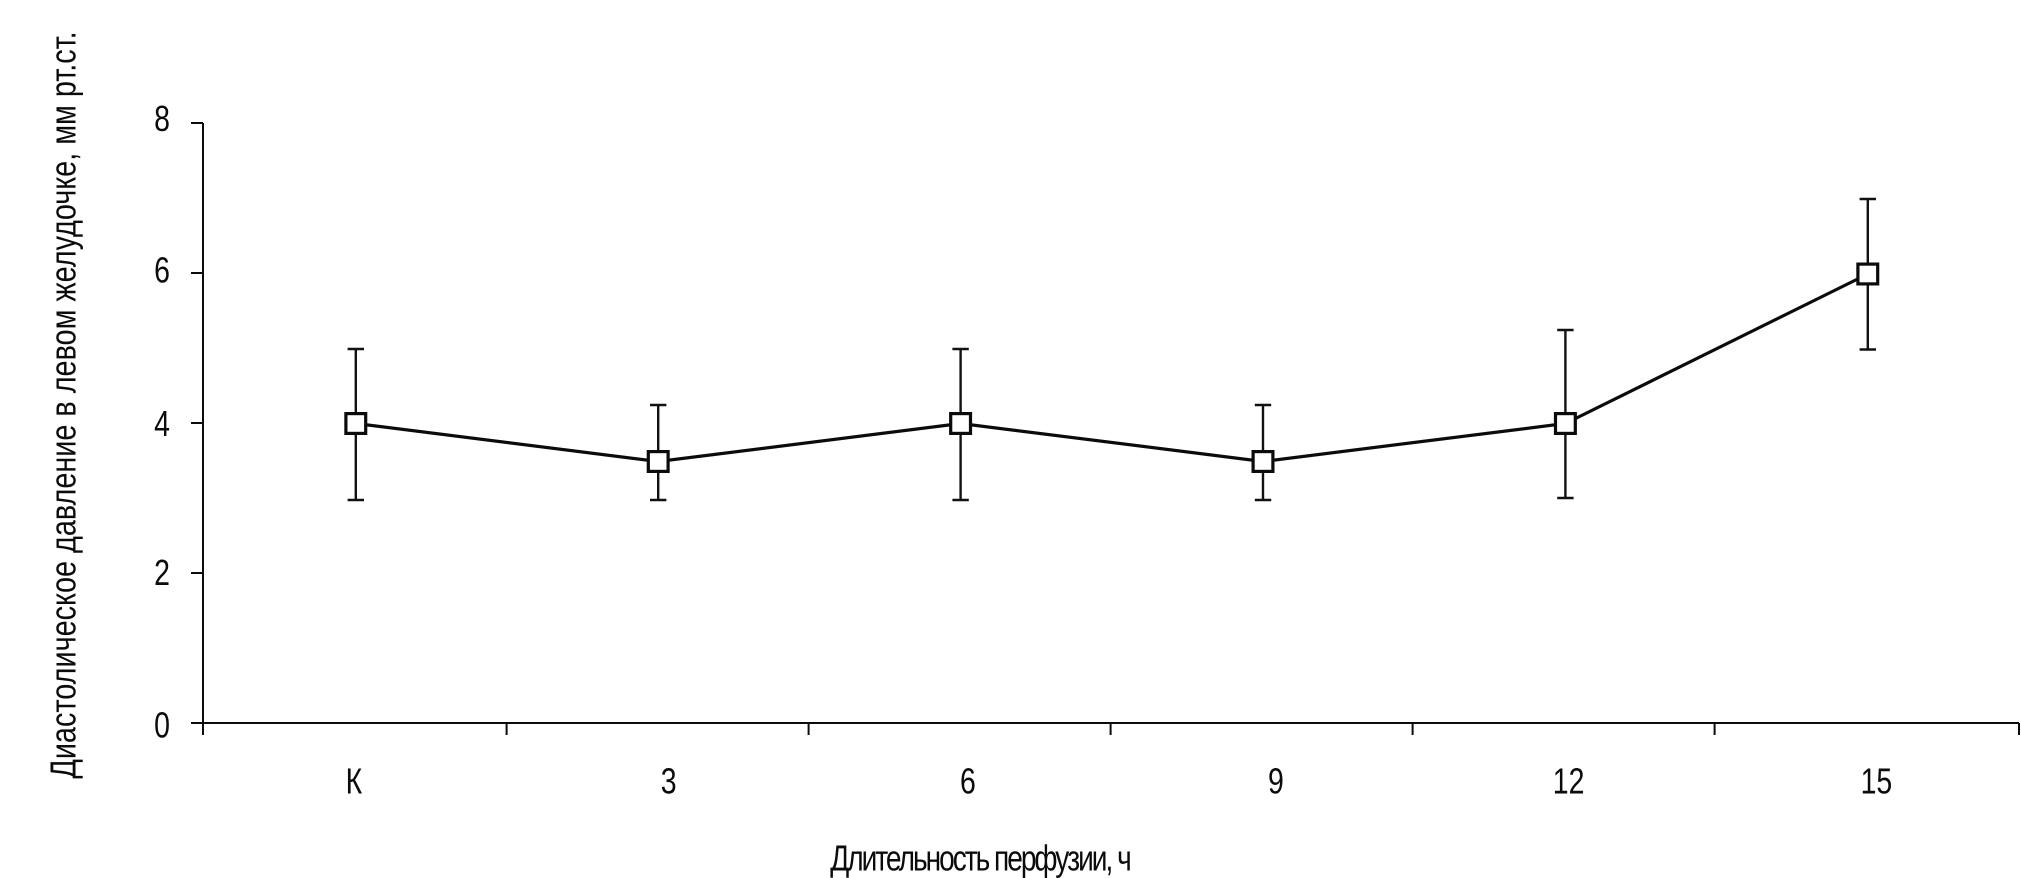 The width and height of the screenshot is (2021, 878). What do you see at coordinates (162, 724) in the screenshot?
I see `svg-text: 0` at bounding box center [162, 724].